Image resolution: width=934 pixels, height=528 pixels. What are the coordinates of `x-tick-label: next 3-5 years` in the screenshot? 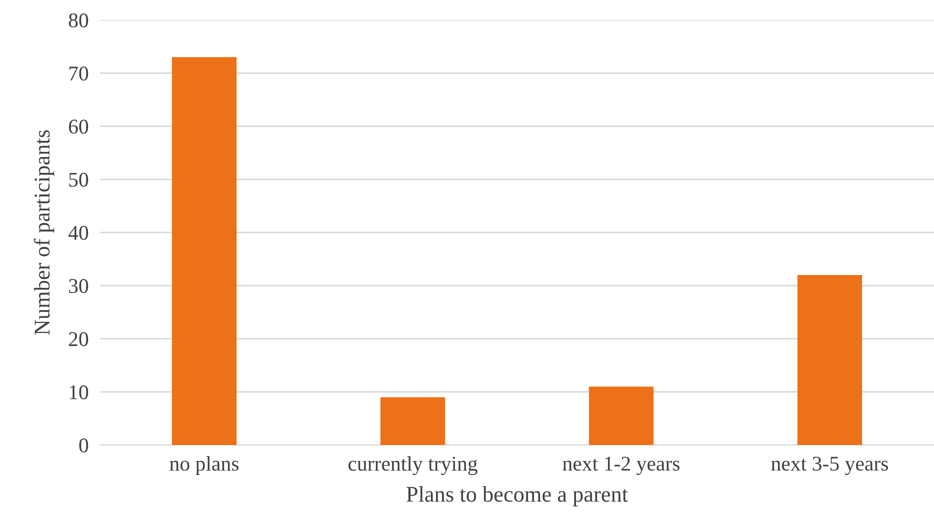 It's located at (829, 466).